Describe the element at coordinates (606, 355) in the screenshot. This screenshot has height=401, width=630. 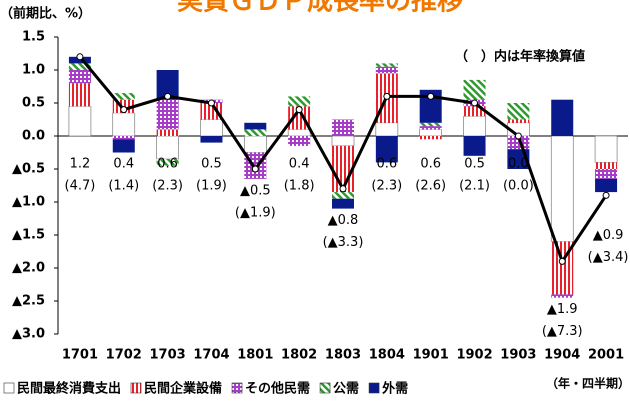
I see `x-tick-label: 2001` at that location.